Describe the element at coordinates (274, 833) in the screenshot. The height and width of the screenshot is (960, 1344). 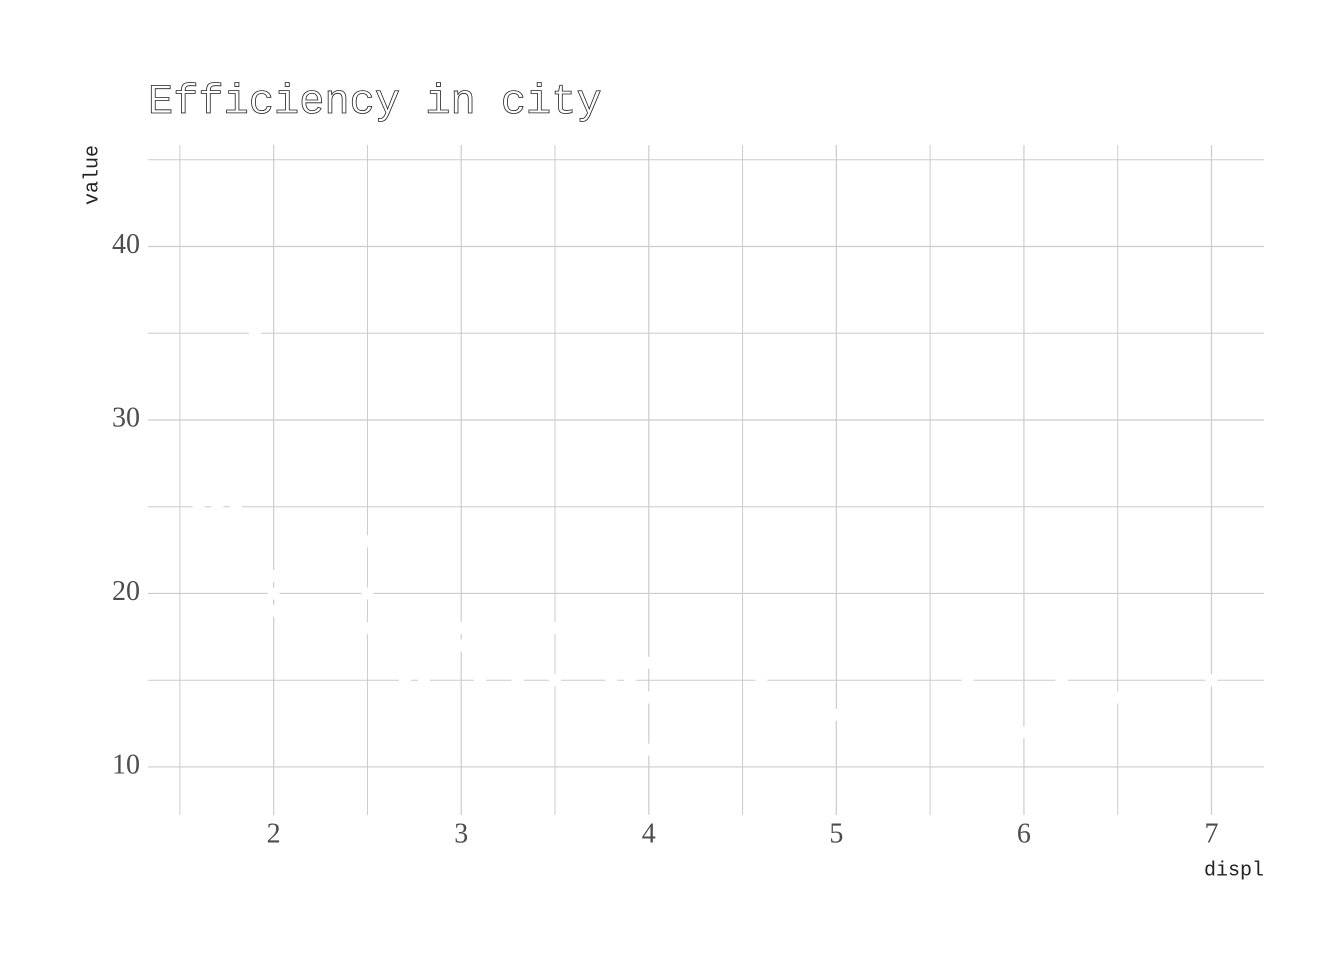
I see `x-tick-label: 2` at that location.